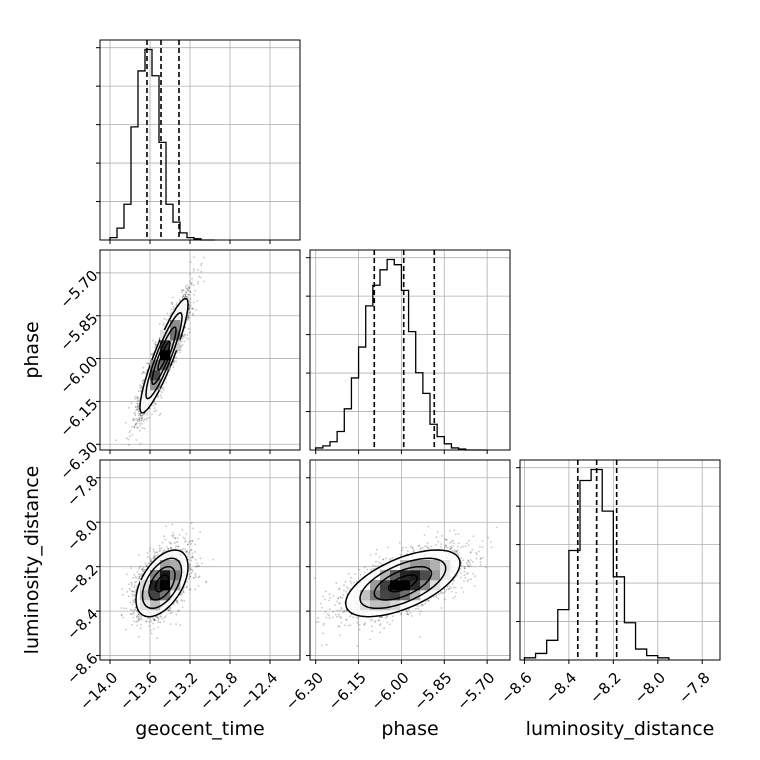 Image resolution: width=760 pixels, height=760 pixels. Describe the element at coordinates (155, 385) in the screenshot. I see `density-block` at that location.